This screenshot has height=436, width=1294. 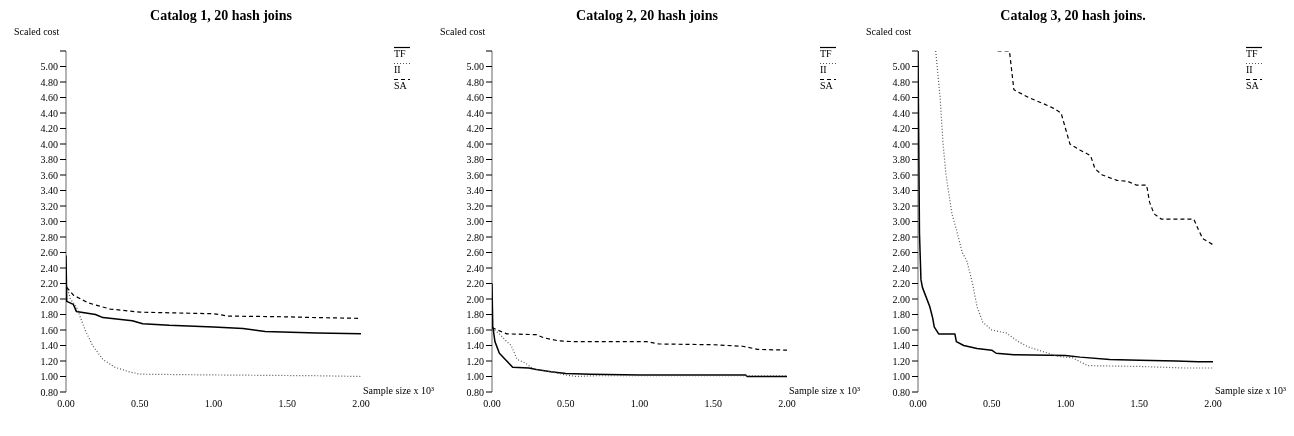 What do you see at coordinates (1073, 16) in the screenshot?
I see `chart-title: Catalog 3, 20 hash joins.` at bounding box center [1073, 16].